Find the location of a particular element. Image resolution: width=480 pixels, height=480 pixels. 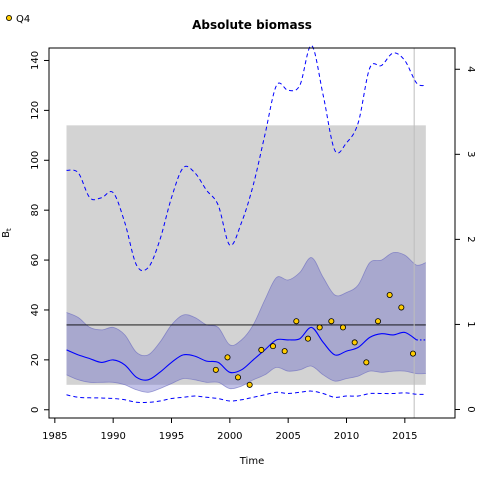

x-axis-title: Time is located at coordinates (251, 461).